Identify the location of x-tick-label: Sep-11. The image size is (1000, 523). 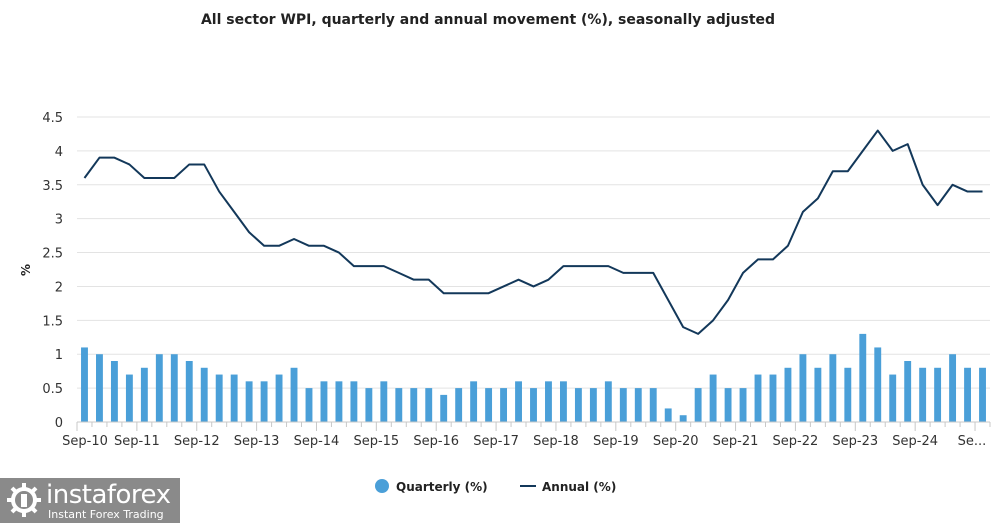
(137, 441).